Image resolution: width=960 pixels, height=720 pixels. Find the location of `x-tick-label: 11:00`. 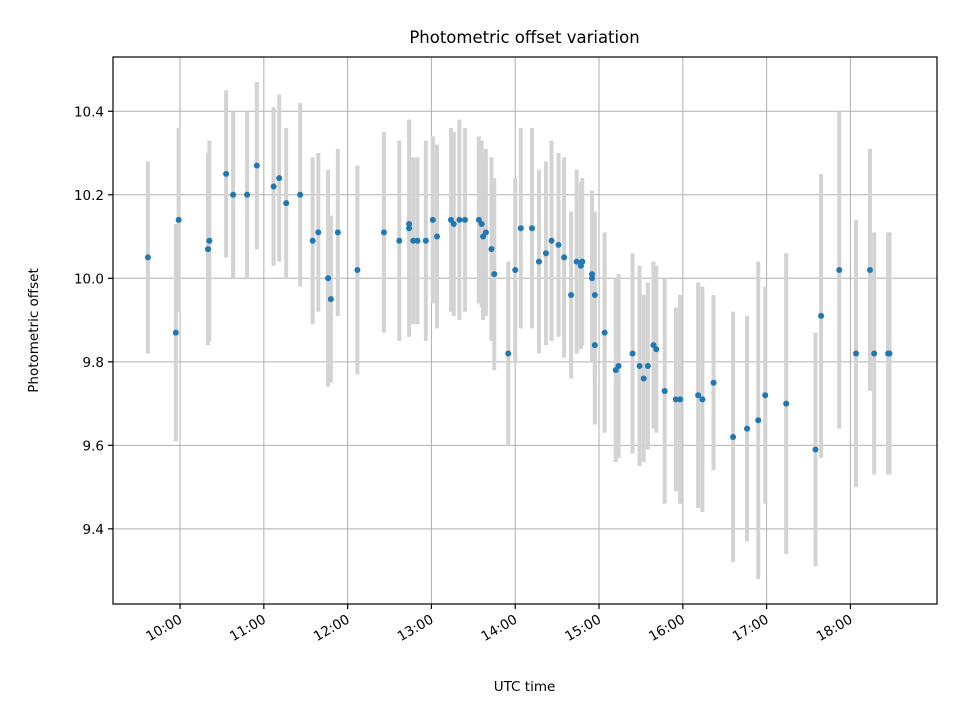

x-tick-label: 11:00 is located at coordinates (248, 628).